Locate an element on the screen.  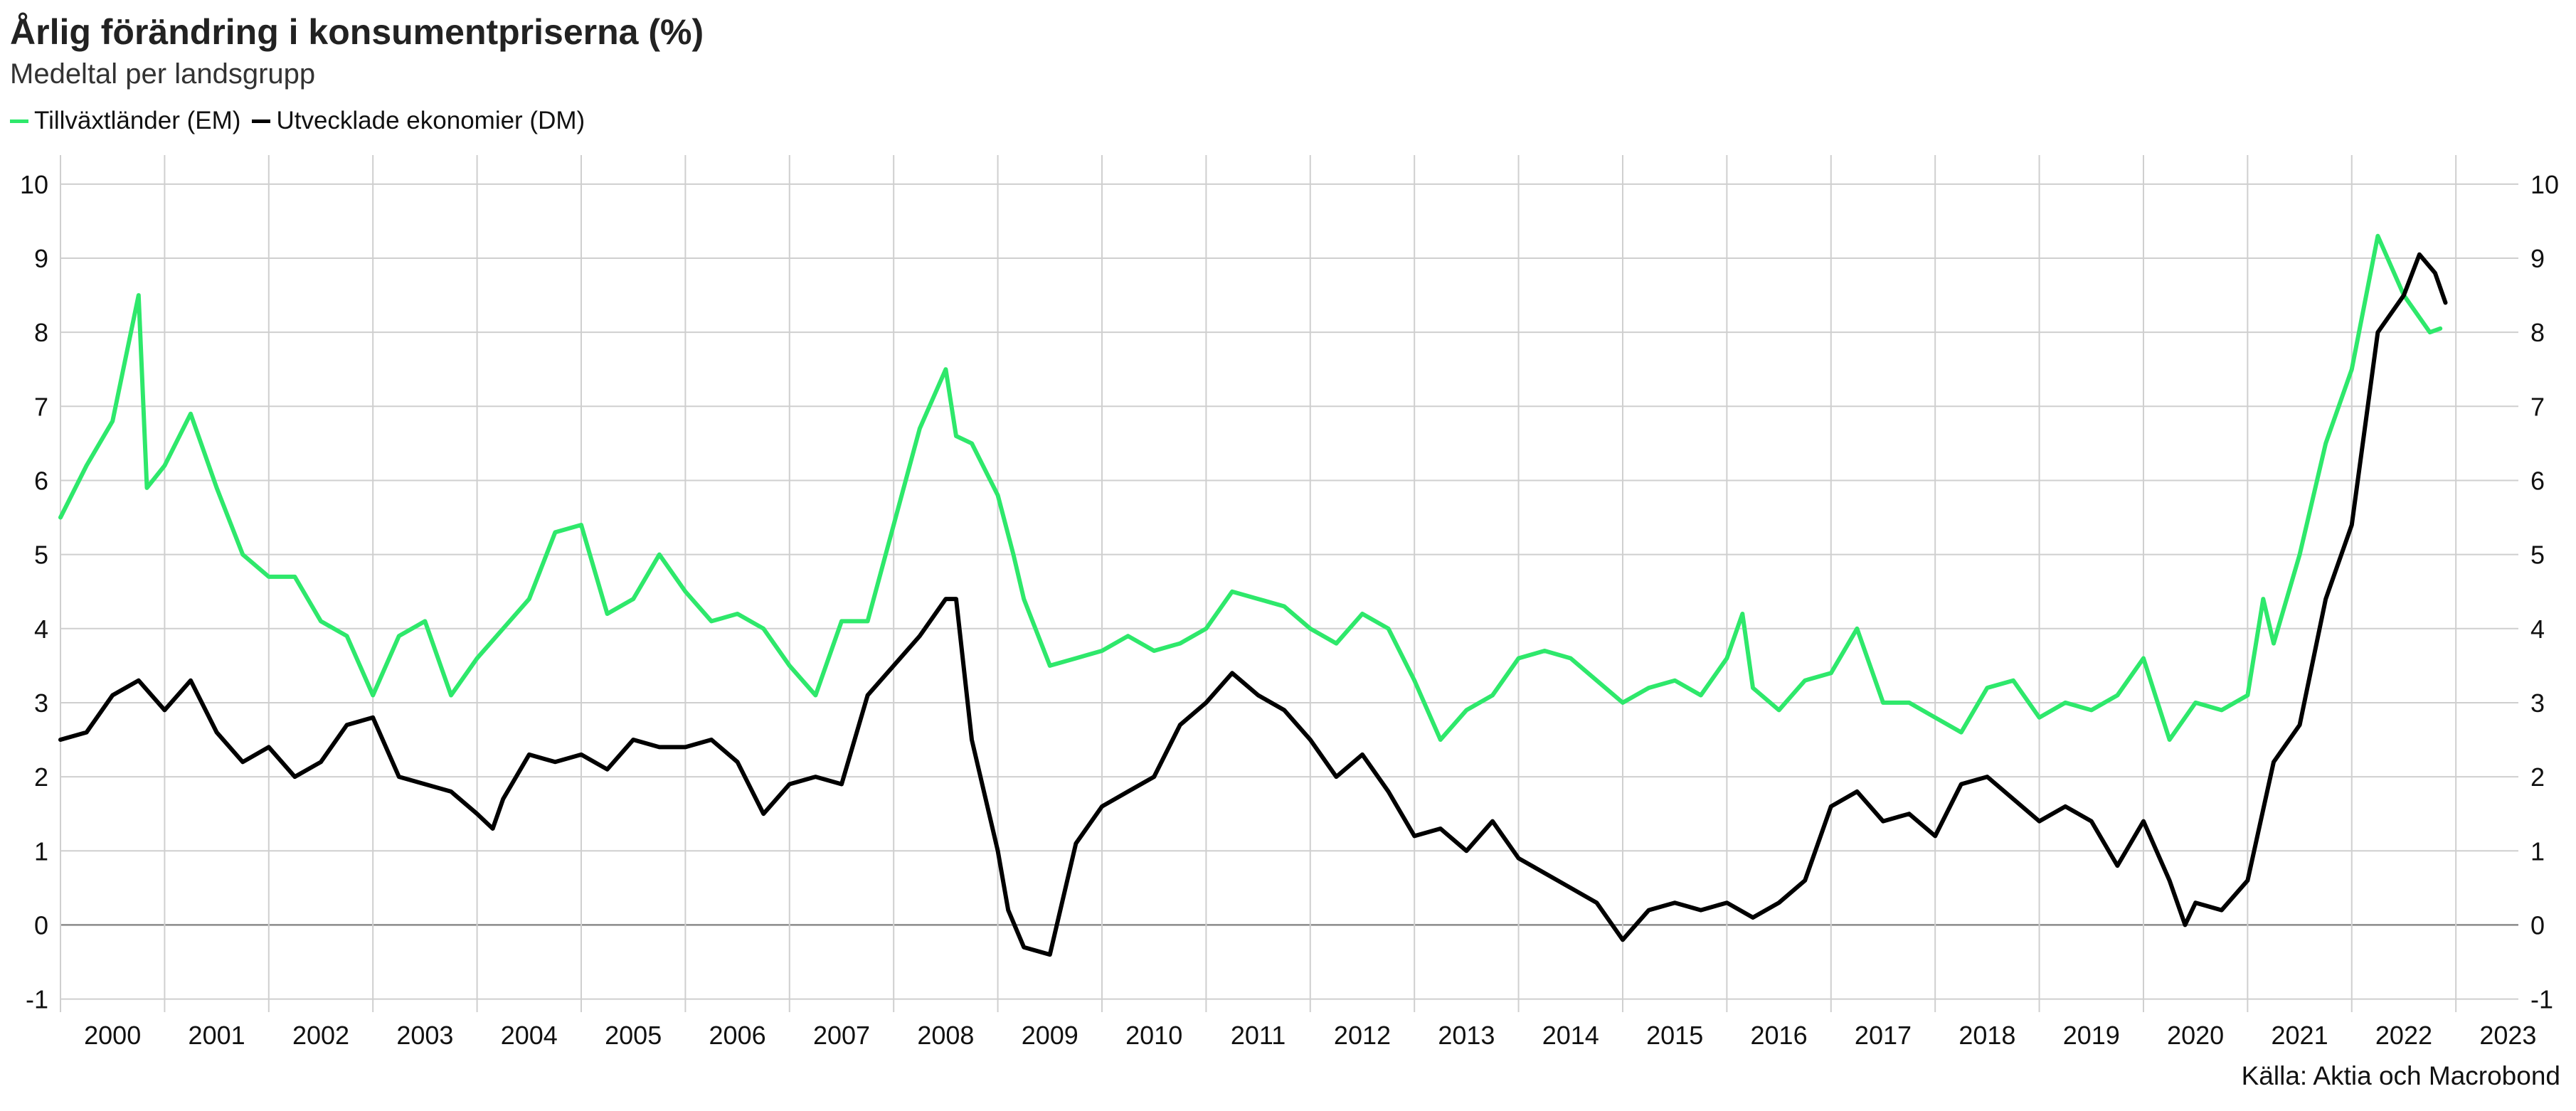
x-tick-label: 2018 is located at coordinates (1986, 1035).